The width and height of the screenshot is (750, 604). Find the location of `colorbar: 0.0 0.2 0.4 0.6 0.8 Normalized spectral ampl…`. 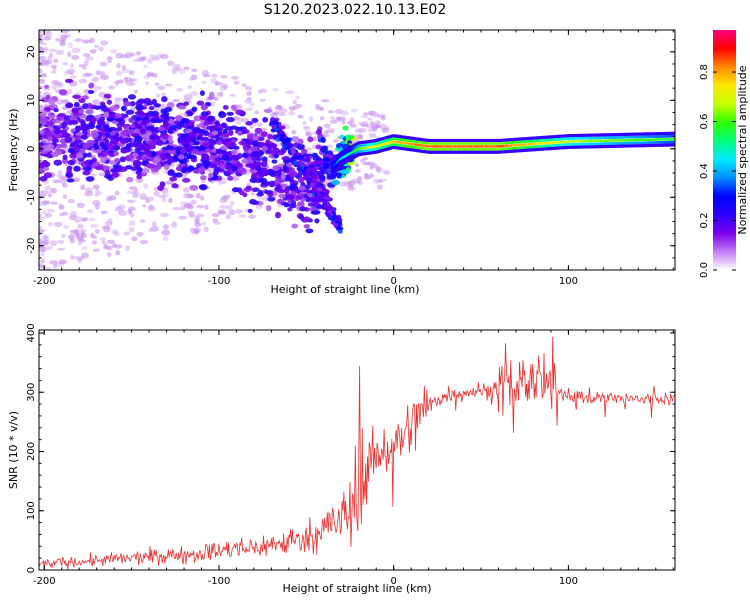

colorbar: 0.0 0.2 0.4 0.6 0.8 Normalized spectral ampl… is located at coordinates (724, 154).